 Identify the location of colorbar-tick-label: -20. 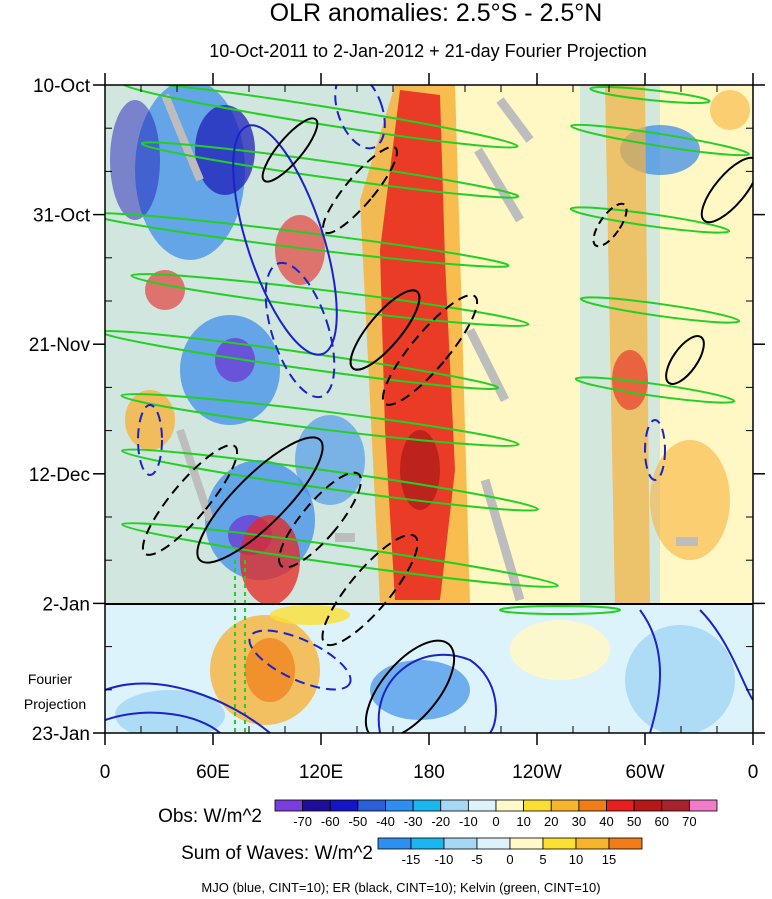
(440, 821).